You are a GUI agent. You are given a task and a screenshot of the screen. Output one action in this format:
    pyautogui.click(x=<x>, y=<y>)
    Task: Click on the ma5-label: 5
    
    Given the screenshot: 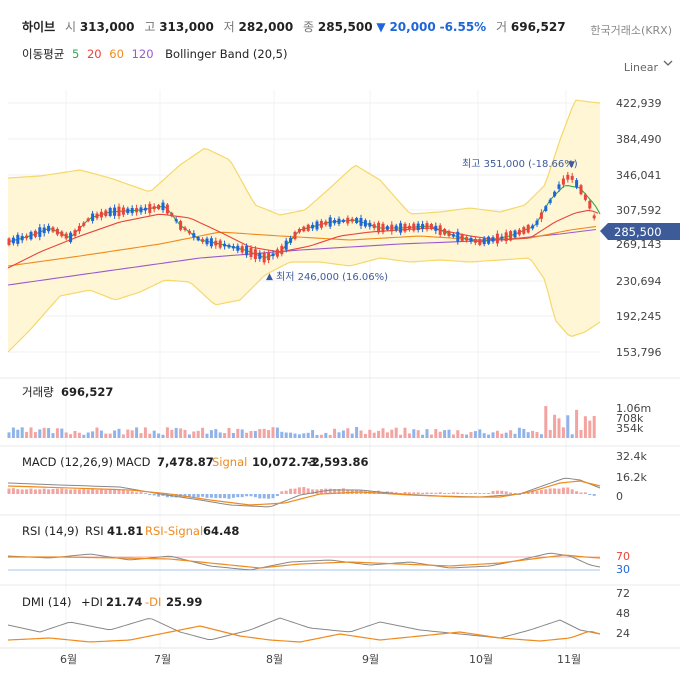 What is the action you would take?
    pyautogui.click(x=75, y=54)
    